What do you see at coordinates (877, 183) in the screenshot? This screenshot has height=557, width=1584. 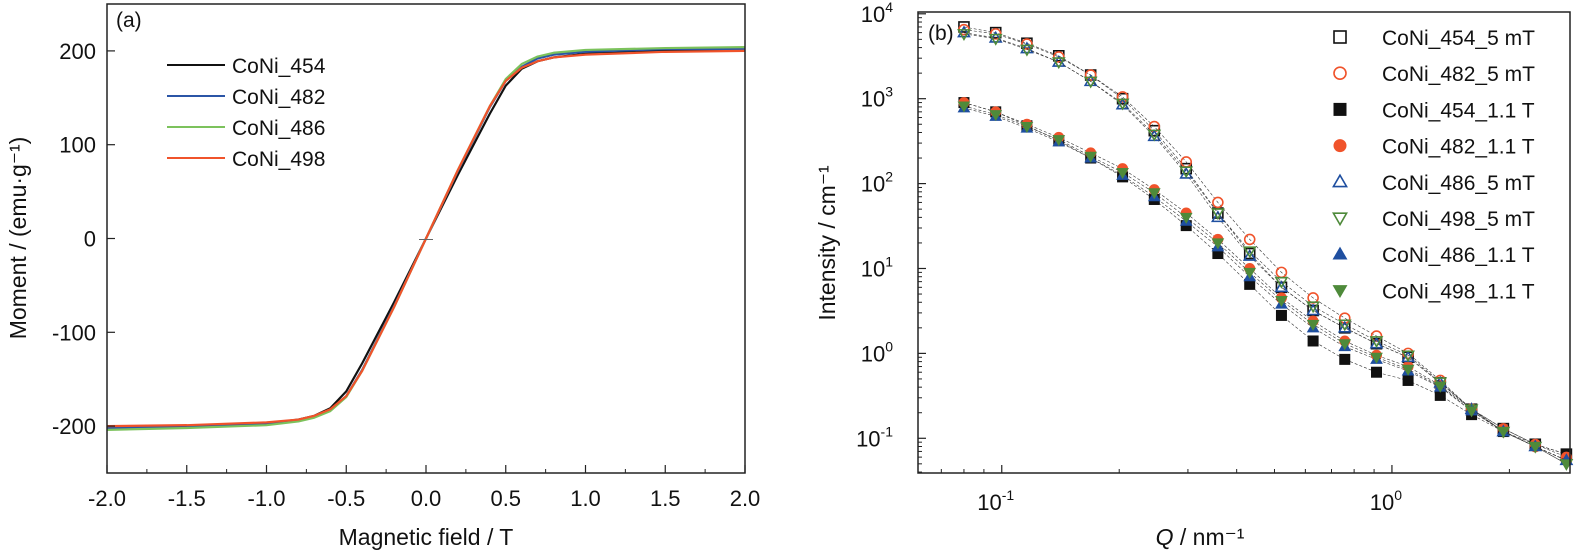 I see `y-tick-label: 10²` at bounding box center [877, 183].